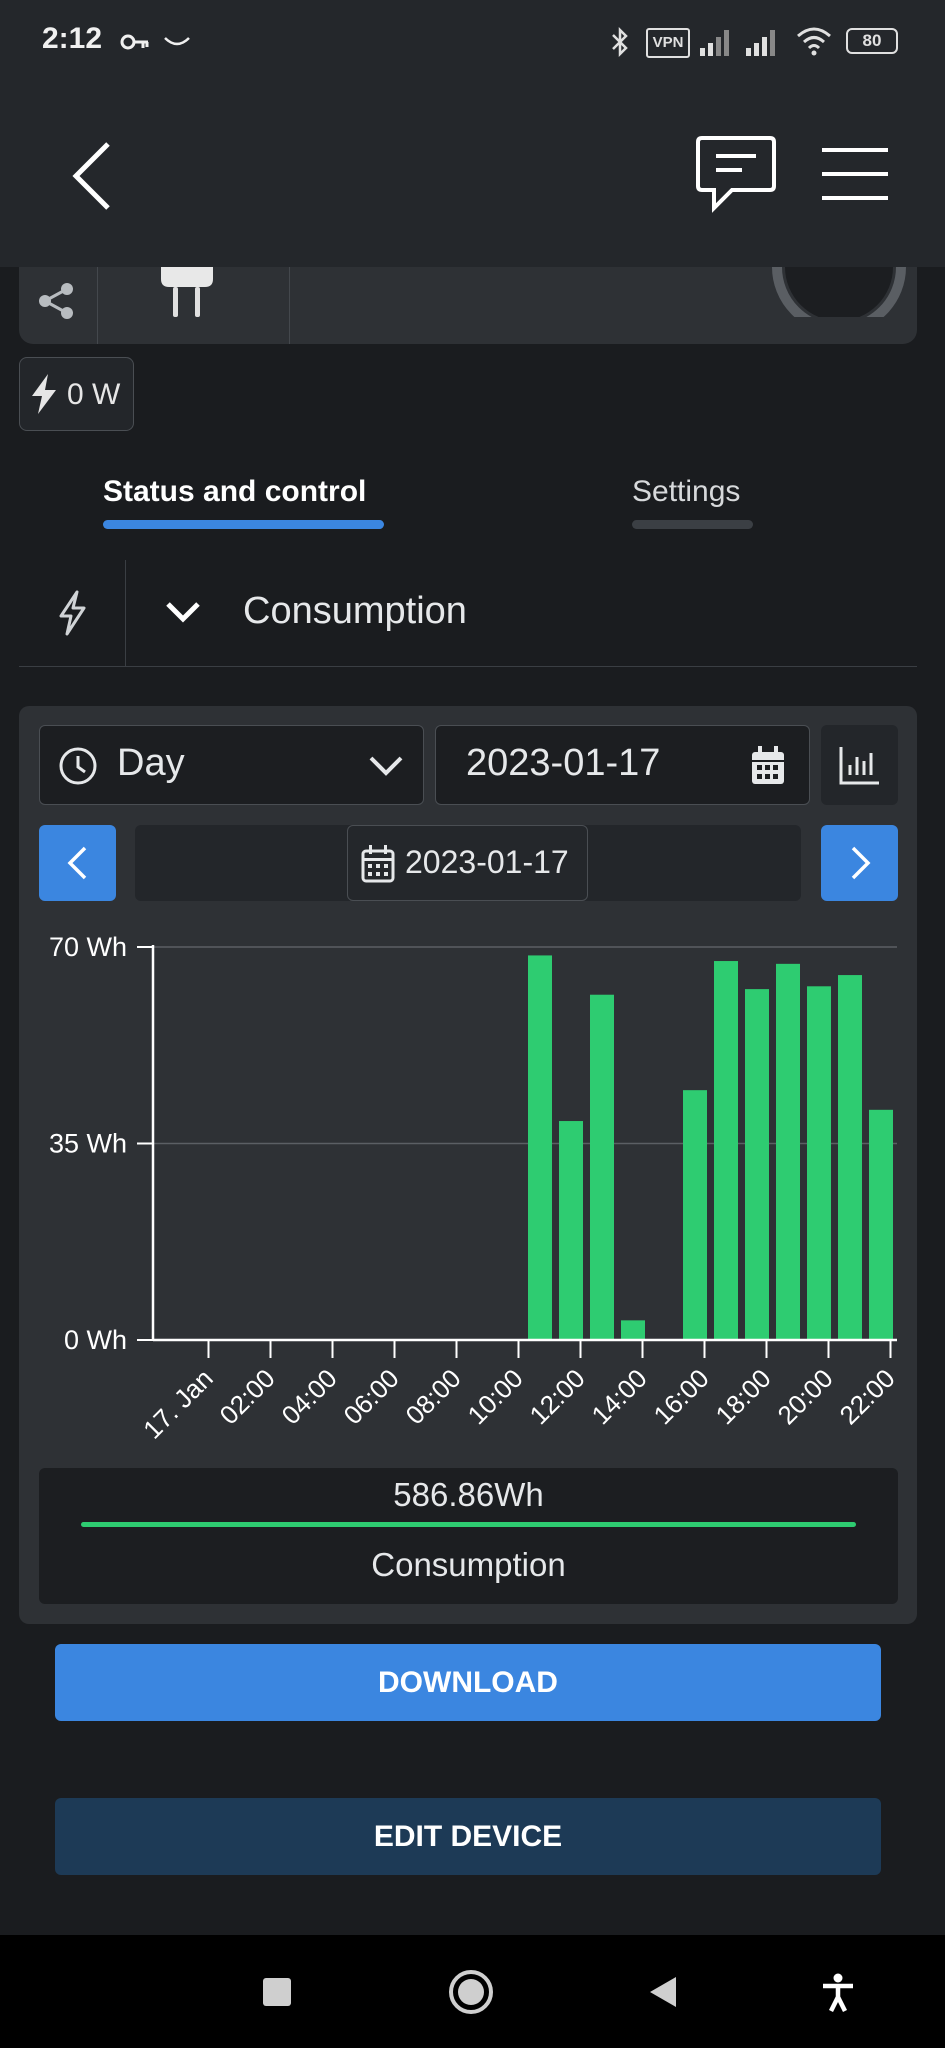  What do you see at coordinates (72, 613) in the screenshot?
I see `lightning-outline-icon` at bounding box center [72, 613].